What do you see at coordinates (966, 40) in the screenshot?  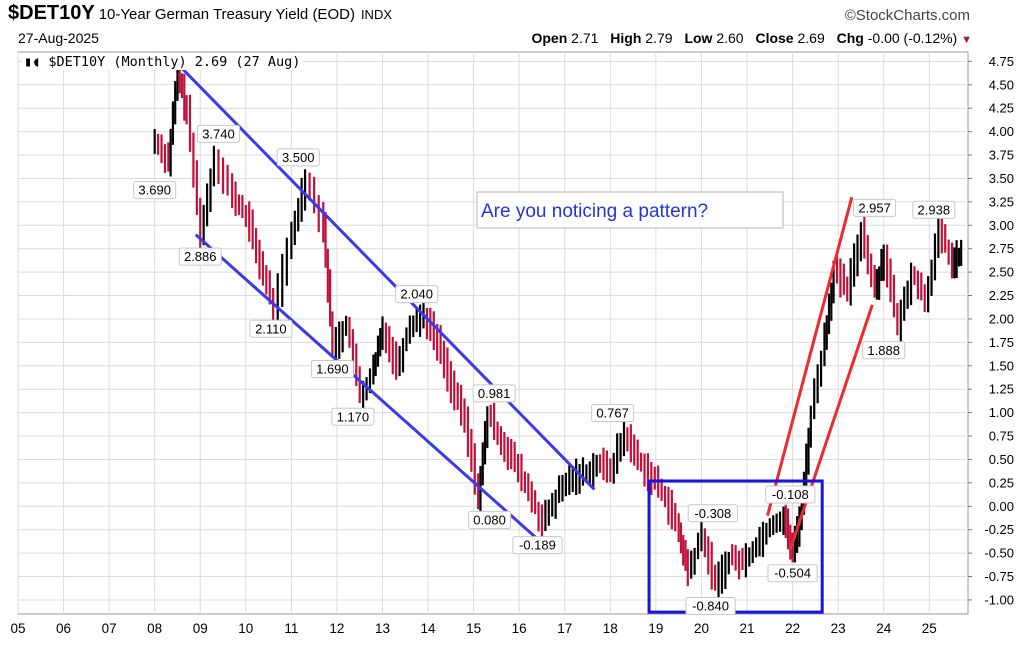 I see `down-arrow-icon: ▼` at bounding box center [966, 40].